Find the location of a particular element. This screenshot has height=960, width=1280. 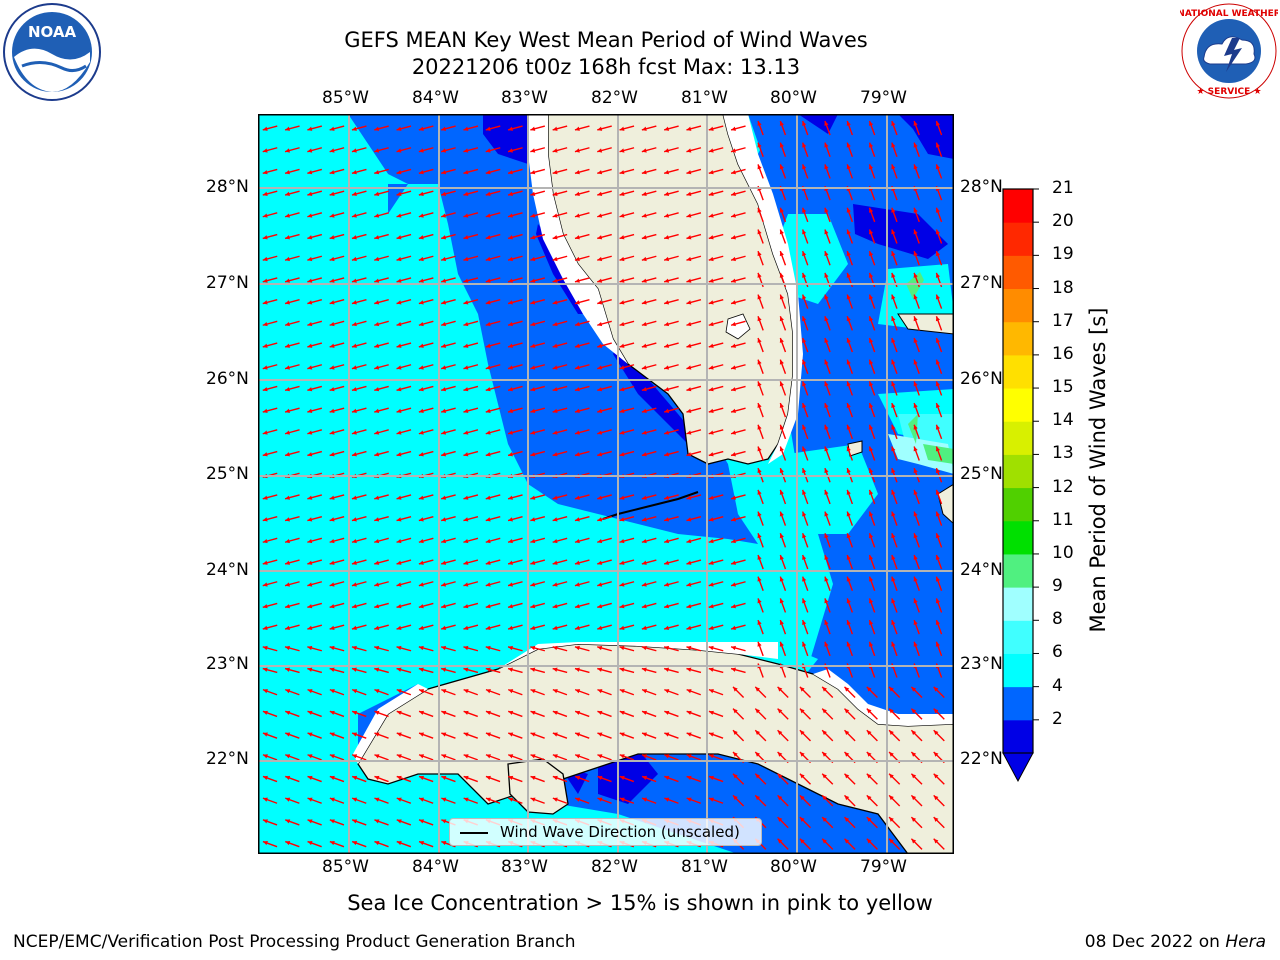

colorbar-label: 10 is located at coordinates (1063, 552).